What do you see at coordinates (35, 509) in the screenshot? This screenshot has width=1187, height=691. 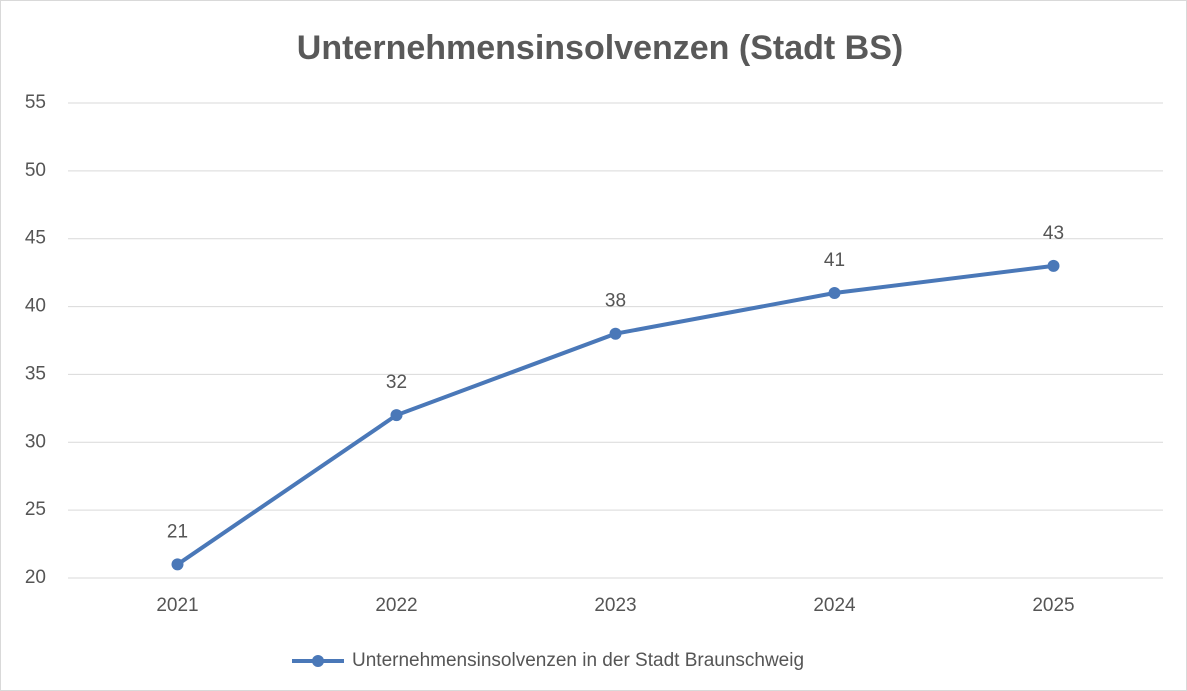 I see `y-tick-label: 25` at bounding box center [35, 509].